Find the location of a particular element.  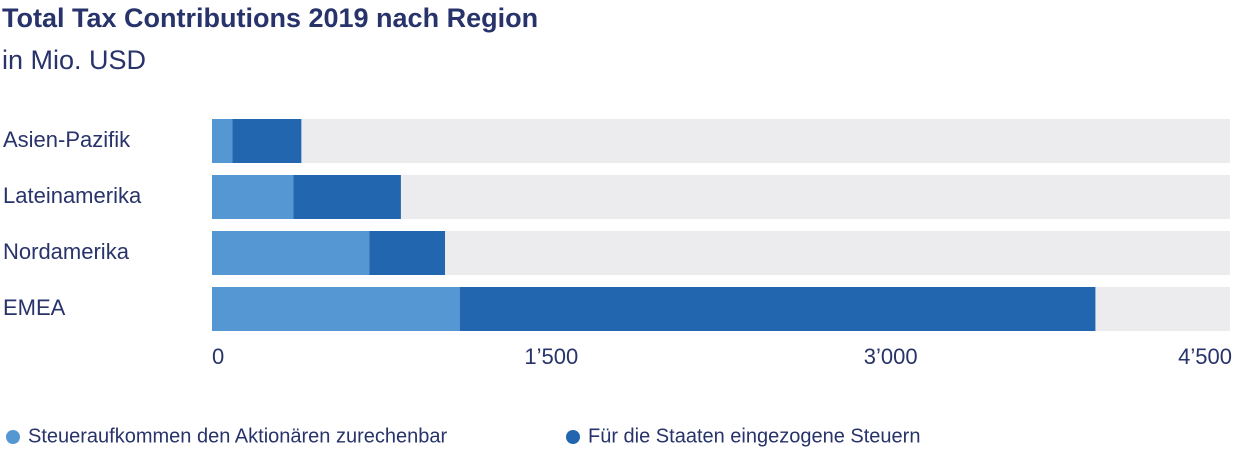

x-tick-label: 1’500 is located at coordinates (551, 356).